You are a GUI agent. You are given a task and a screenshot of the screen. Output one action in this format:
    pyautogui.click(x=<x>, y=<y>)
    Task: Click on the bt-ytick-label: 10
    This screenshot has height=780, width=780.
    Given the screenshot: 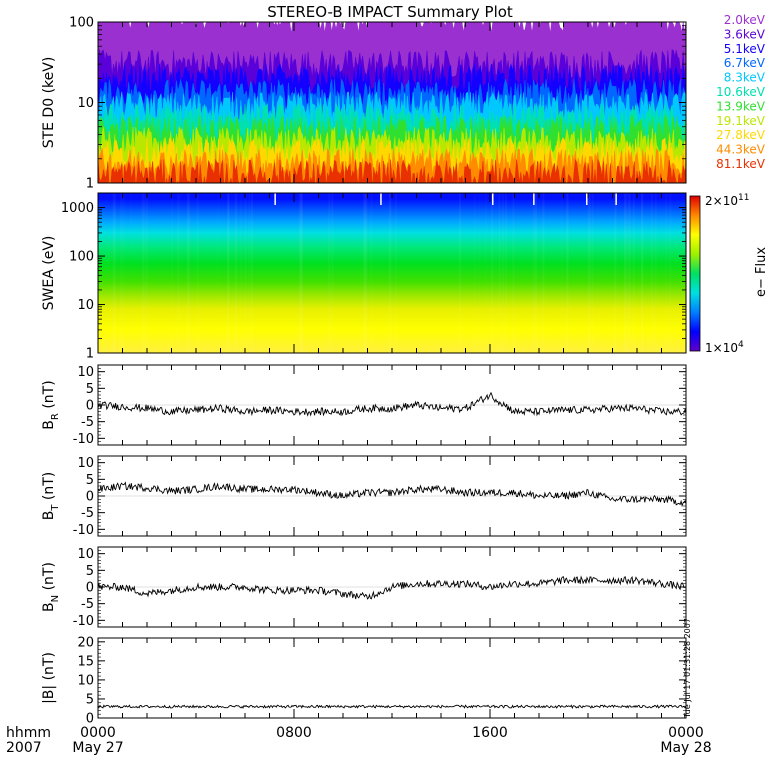 What is the action you would take?
    pyautogui.click(x=85, y=463)
    